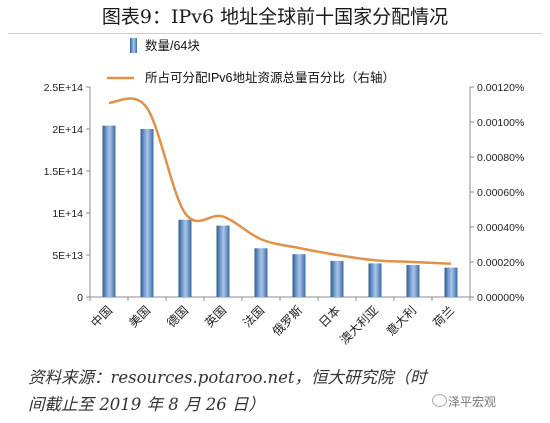 Image resolution: width=550 pixels, height=423 pixels. I want to click on right-tick-label: 0.00060%, so click(500, 193).